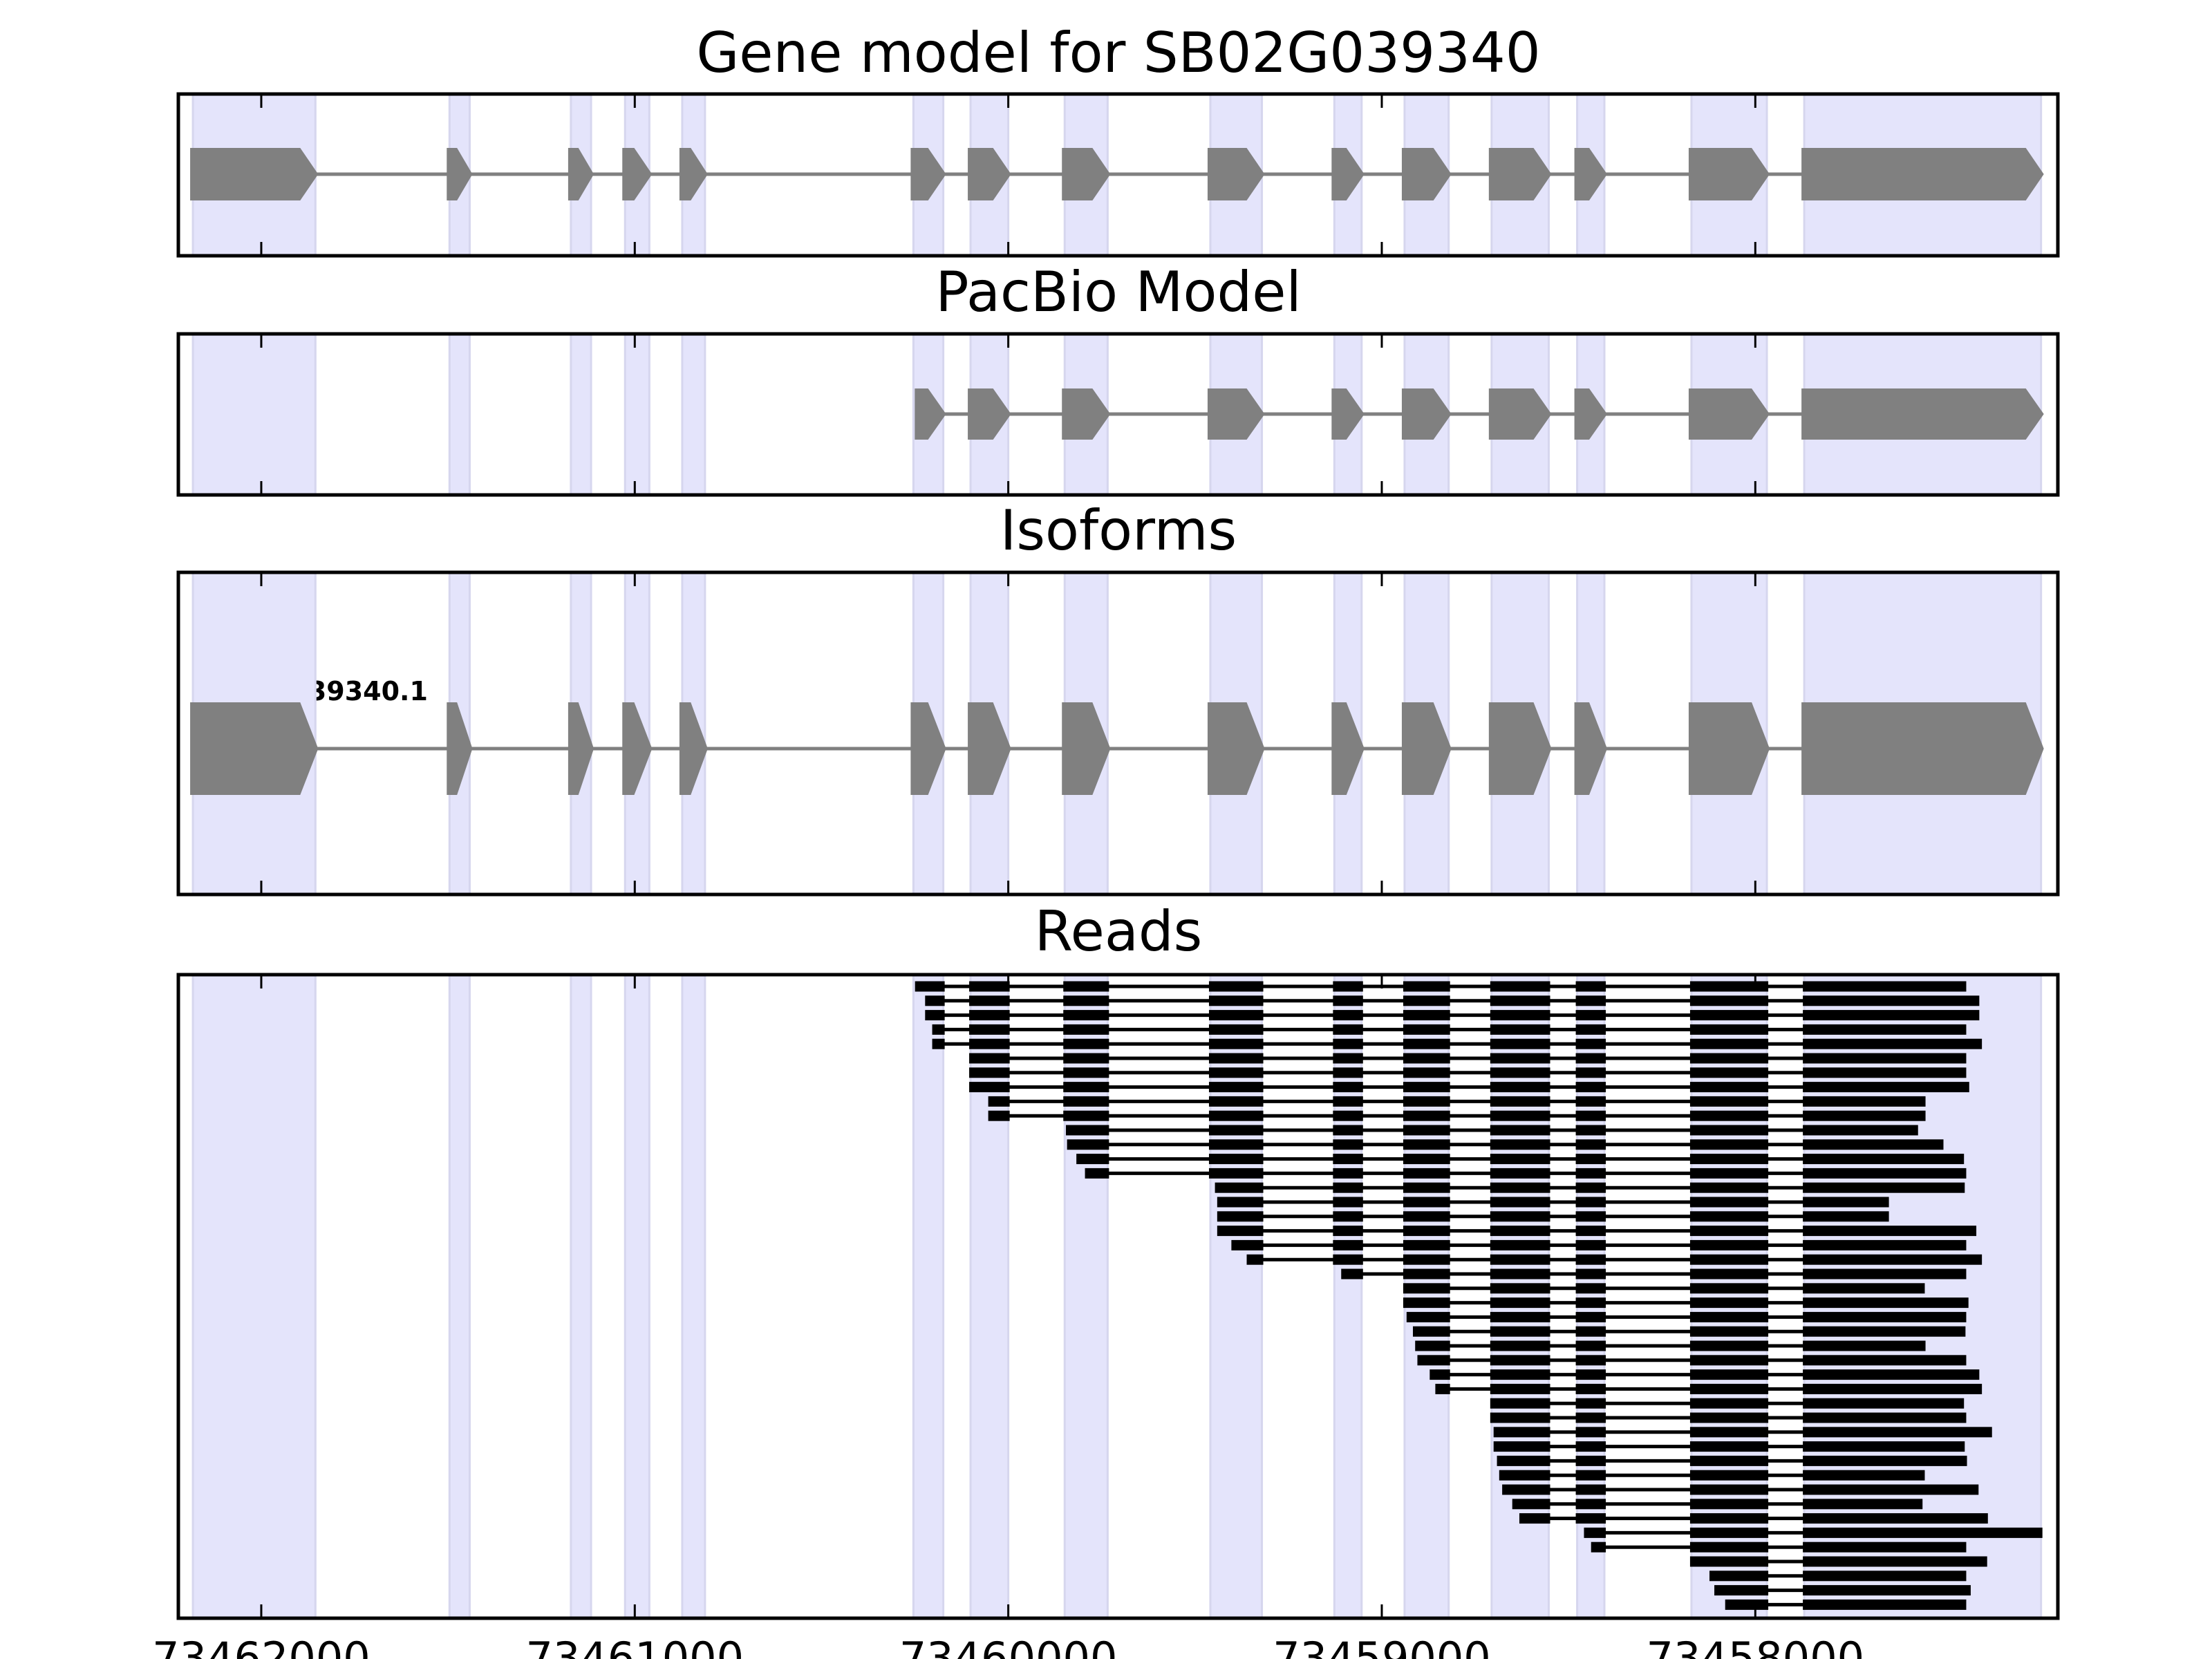 Image resolution: width=2212 pixels, height=1659 pixels. What do you see at coordinates (1119, 931) in the screenshot?
I see `panel-title-reads: Reads` at bounding box center [1119, 931].